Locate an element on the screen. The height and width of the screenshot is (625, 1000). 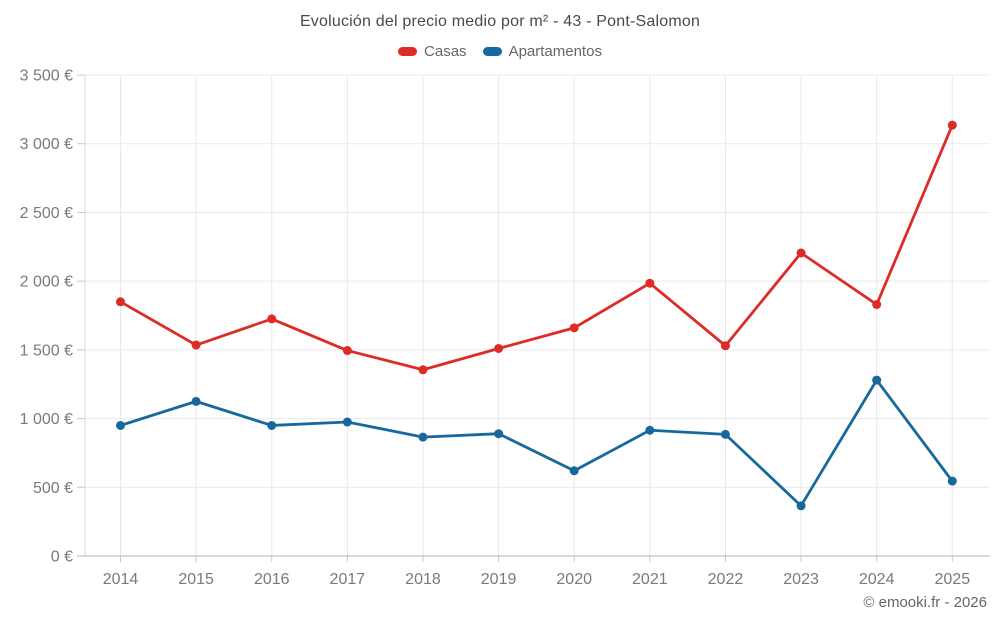
x-axis-label: 2024 is located at coordinates (877, 579).